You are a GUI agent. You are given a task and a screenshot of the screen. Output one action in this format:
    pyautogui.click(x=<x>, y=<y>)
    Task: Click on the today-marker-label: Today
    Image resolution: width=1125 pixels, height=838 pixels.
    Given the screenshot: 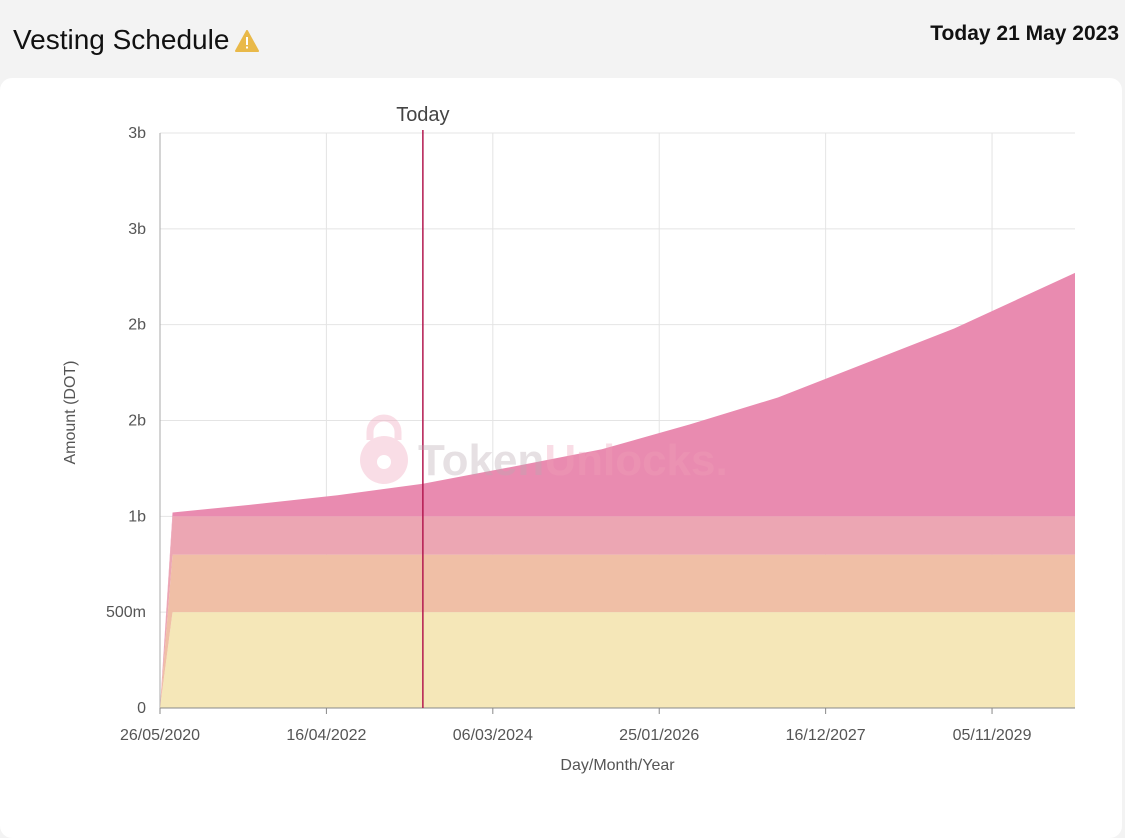 What is the action you would take?
    pyautogui.click(x=422, y=115)
    